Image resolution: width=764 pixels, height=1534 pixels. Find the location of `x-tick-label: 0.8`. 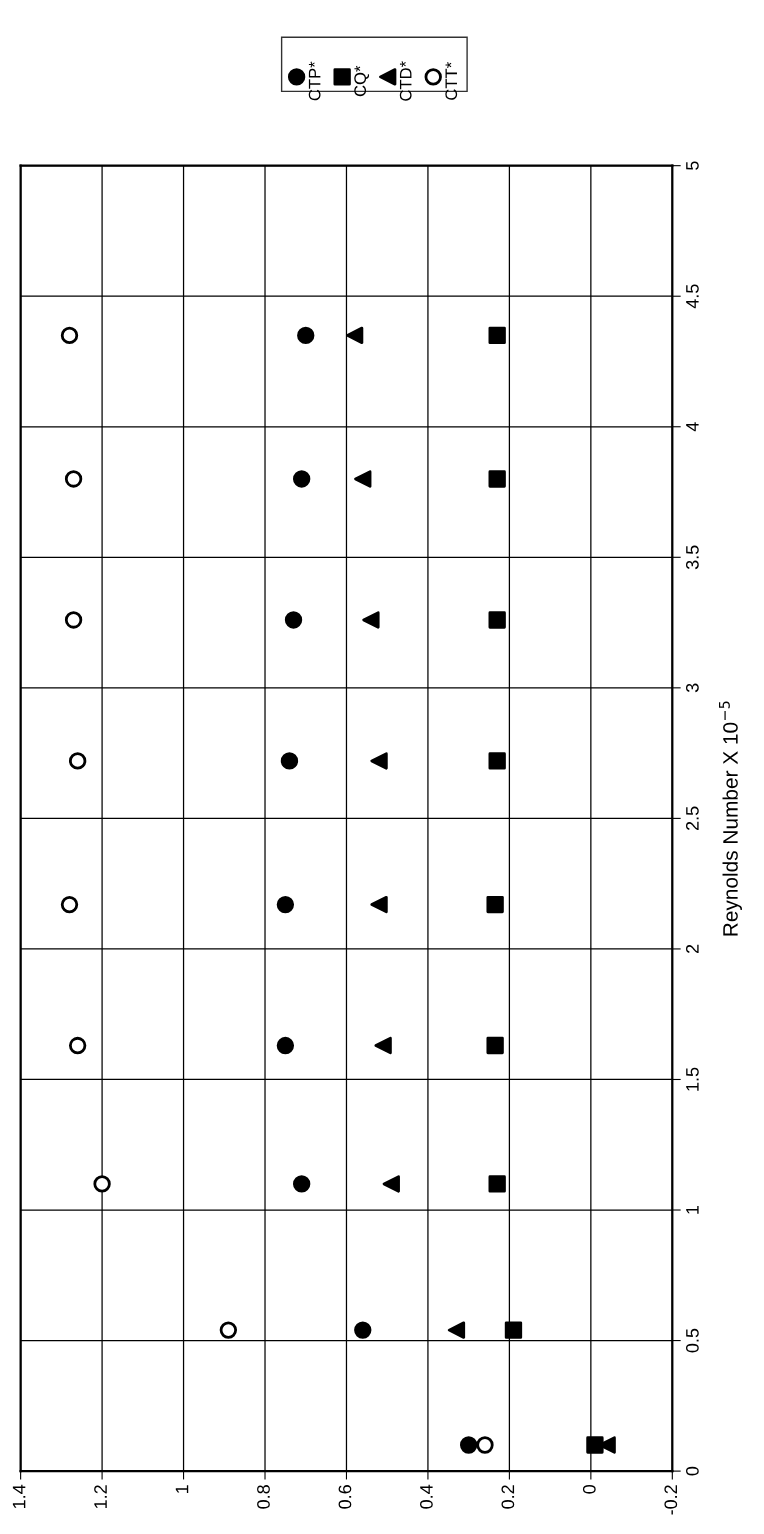

x-tick-label: 0.8 is located at coordinates (263, 1497).